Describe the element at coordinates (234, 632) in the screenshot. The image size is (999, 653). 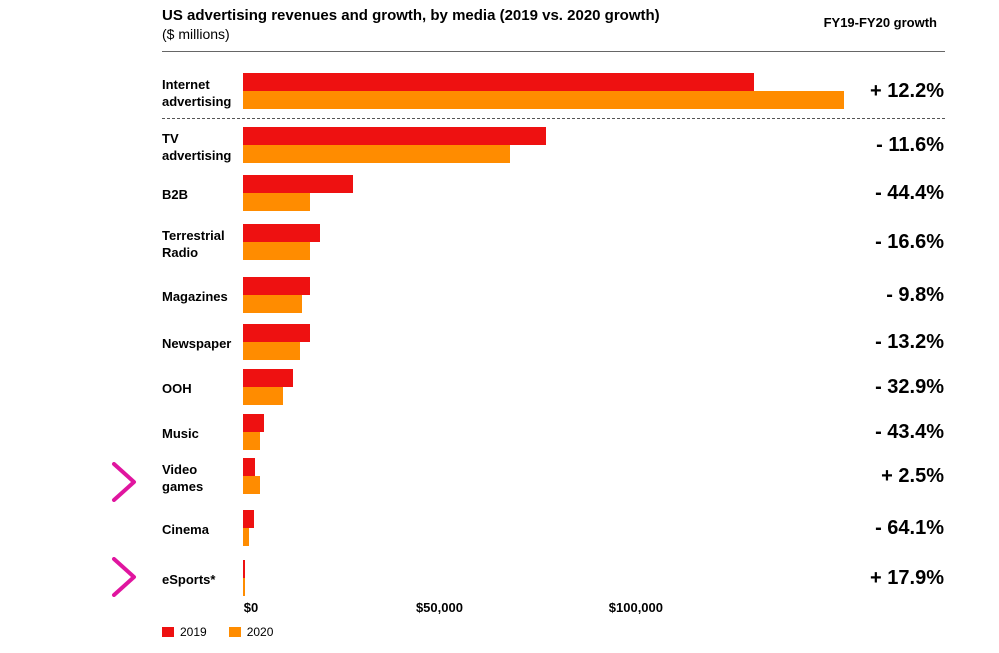
I see `legend-swatch-2020` at that location.